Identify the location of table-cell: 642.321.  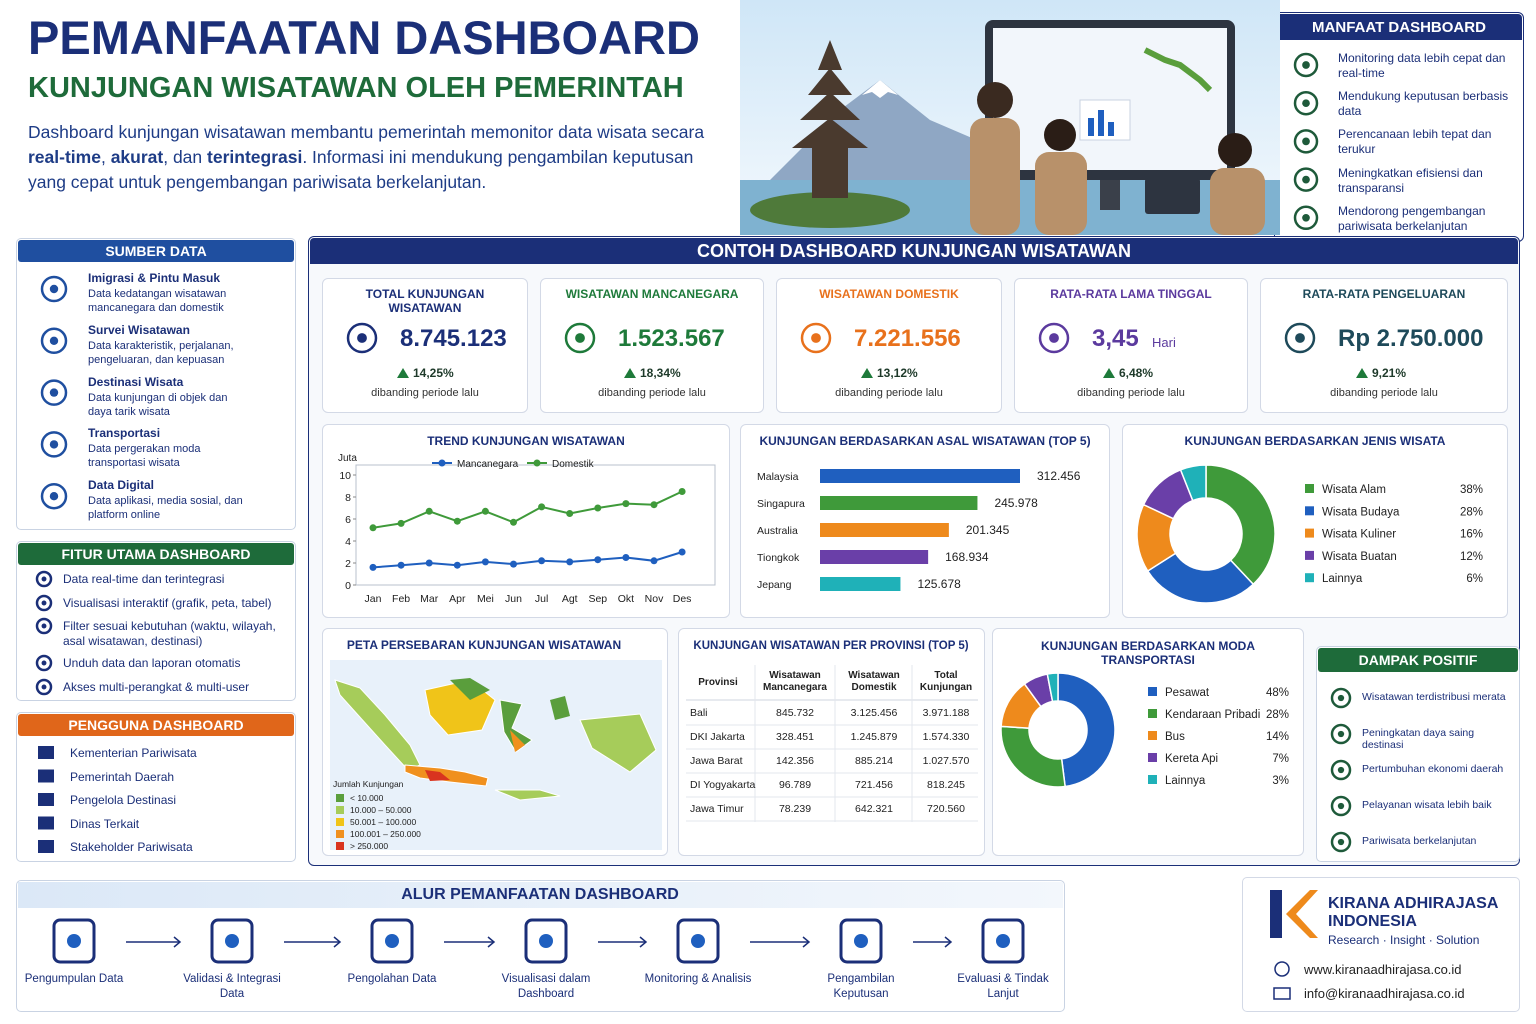
(874, 809).